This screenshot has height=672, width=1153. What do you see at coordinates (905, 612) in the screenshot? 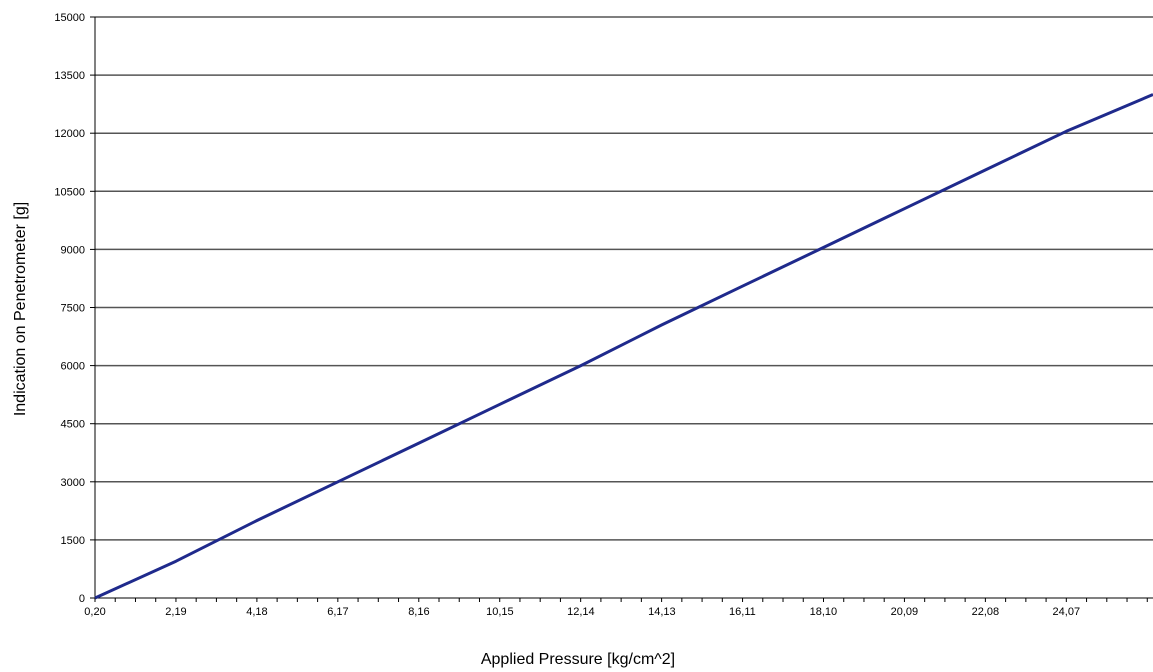
I see `x-tick-label: 20,09` at bounding box center [905, 612].